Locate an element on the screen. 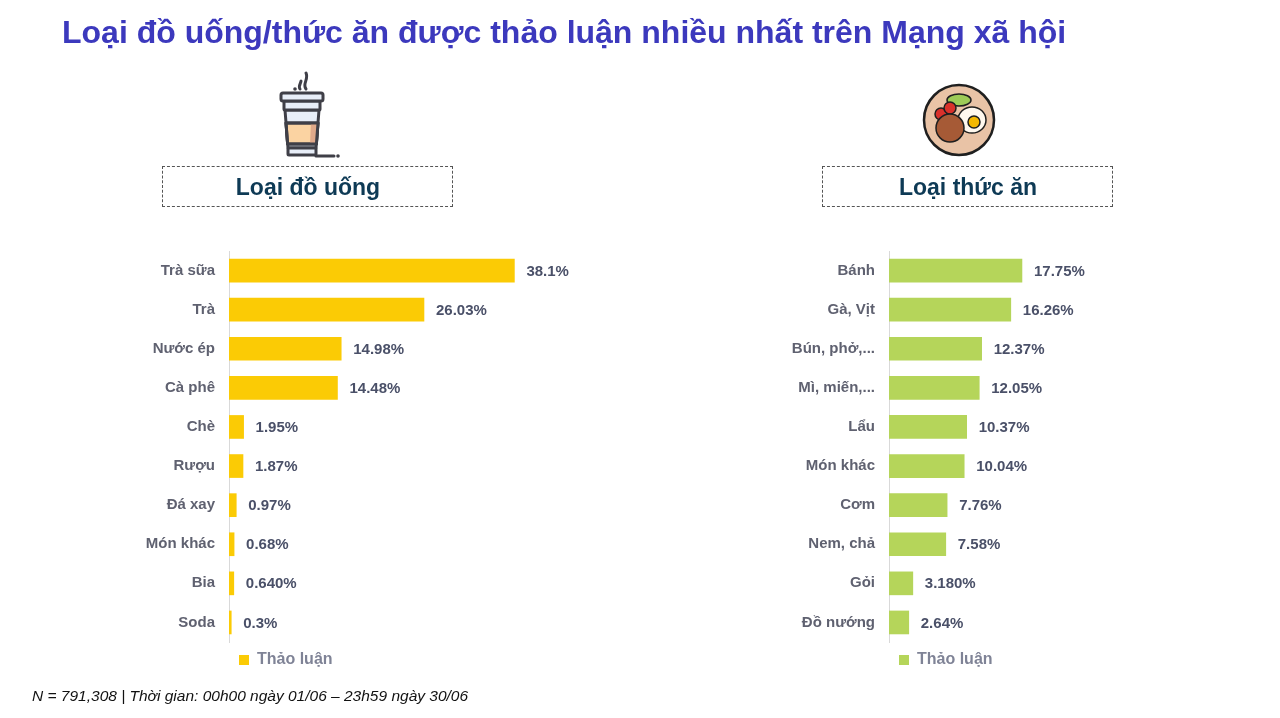  text: N = 791,308 | Thời gian: 00h00 ngày 01/06 – 23h59 ngày 30/06 is located at coordinates (250, 696).